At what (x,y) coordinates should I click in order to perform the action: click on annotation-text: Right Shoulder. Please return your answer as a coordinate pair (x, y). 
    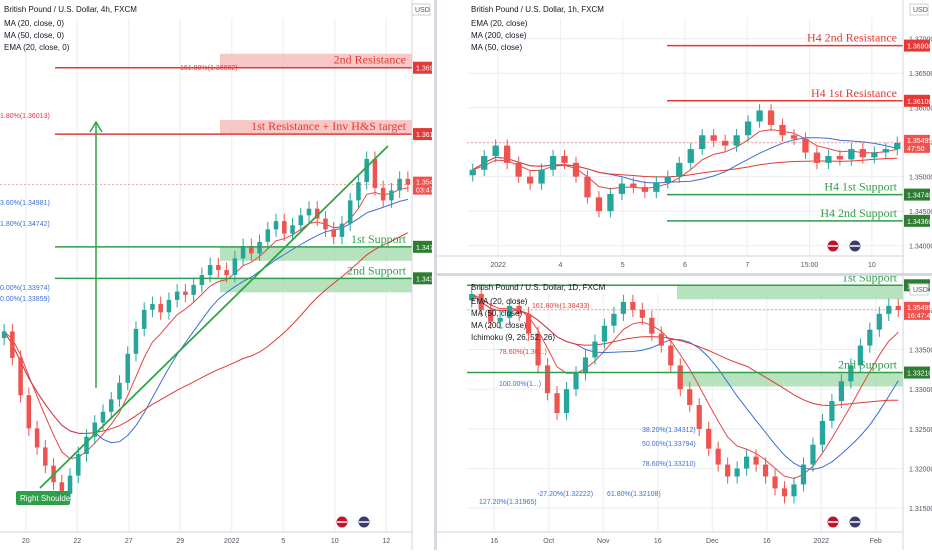
    Looking at the image, I should click on (46, 498).